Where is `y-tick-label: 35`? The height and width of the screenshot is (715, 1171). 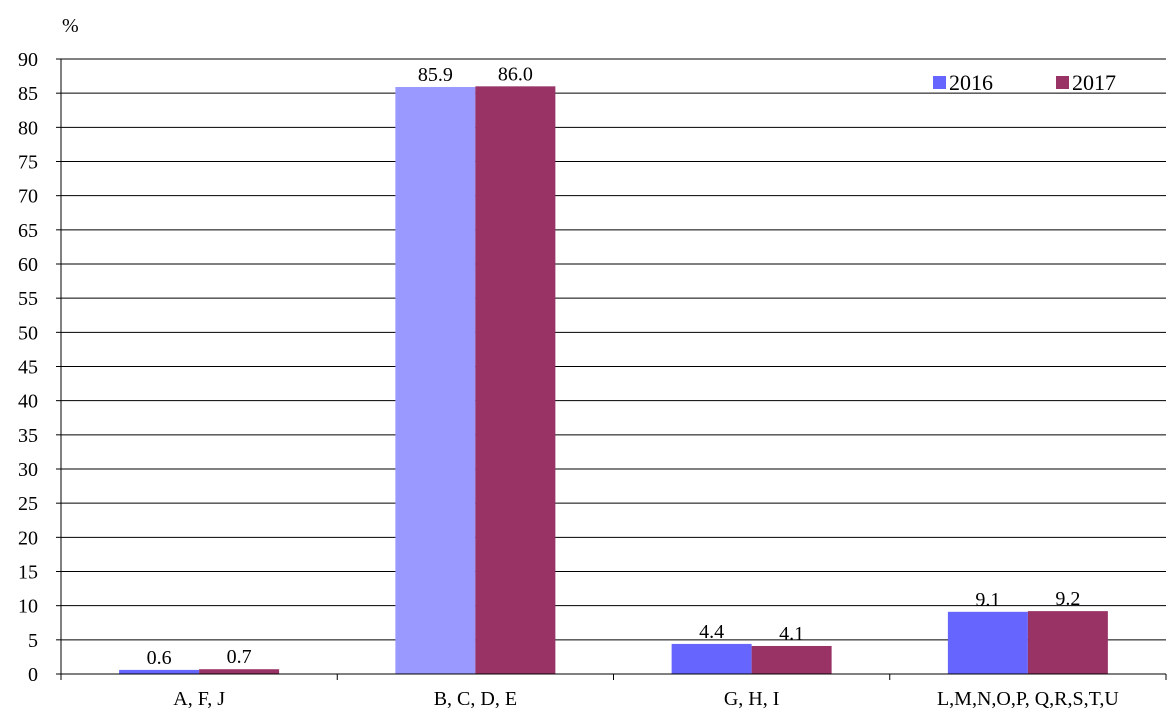 y-tick-label: 35 is located at coordinates (28, 436).